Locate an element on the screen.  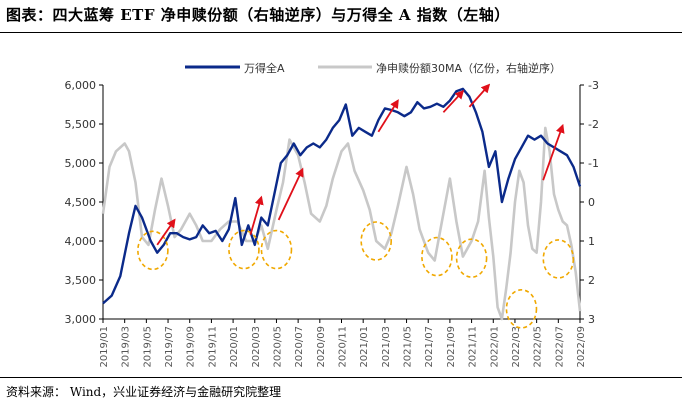
x-tick-label: 2021/03 is located at coordinates (386, 347).